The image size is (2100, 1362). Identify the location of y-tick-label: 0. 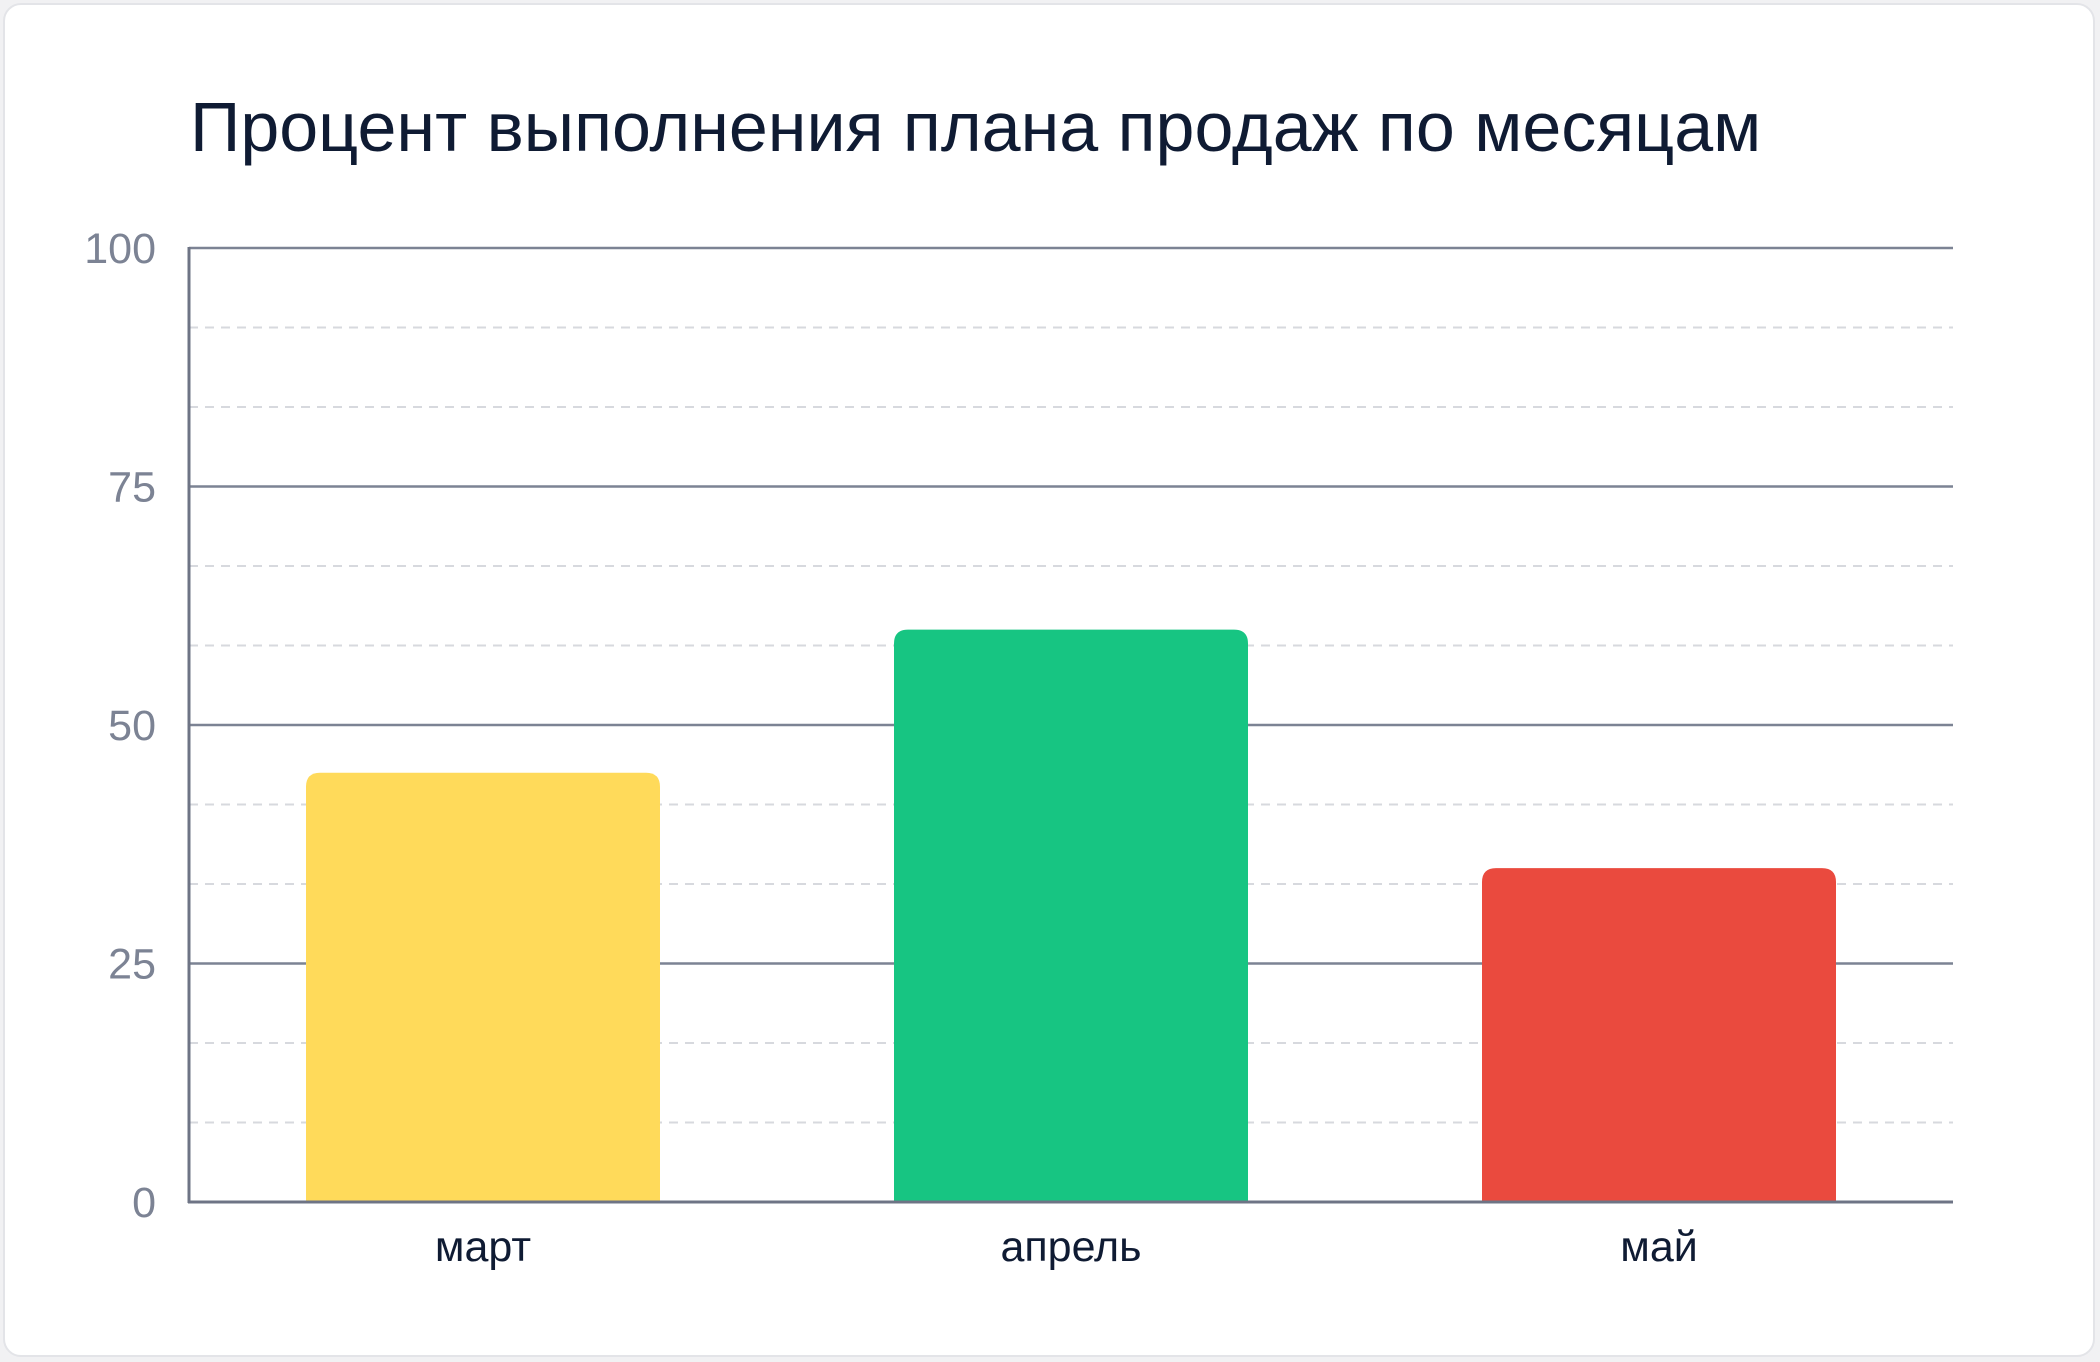
(144, 1203).